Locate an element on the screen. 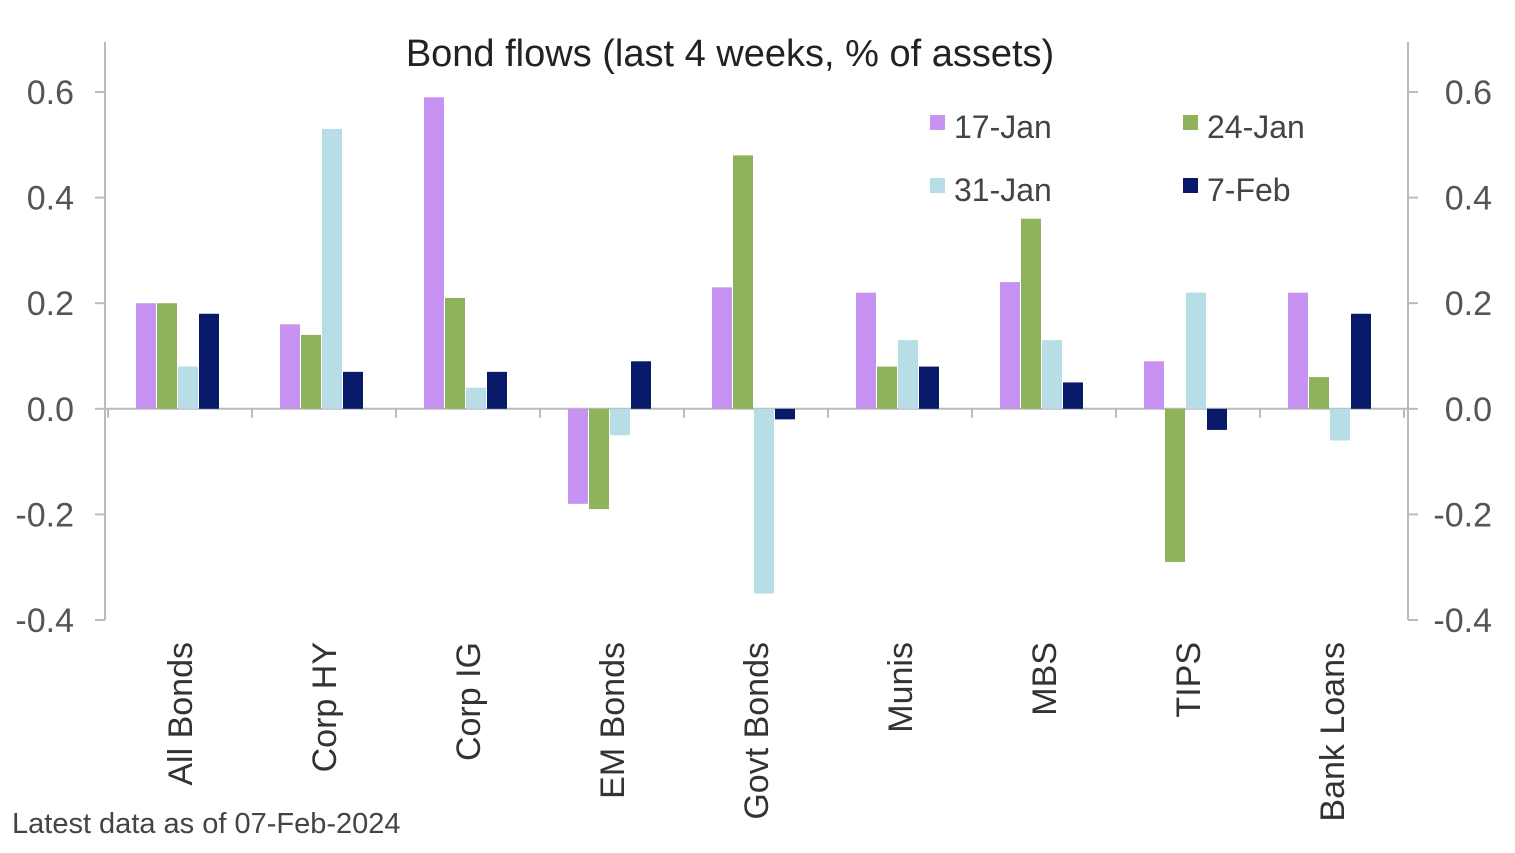  bar-31-jan-mbs is located at coordinates (1052, 374).